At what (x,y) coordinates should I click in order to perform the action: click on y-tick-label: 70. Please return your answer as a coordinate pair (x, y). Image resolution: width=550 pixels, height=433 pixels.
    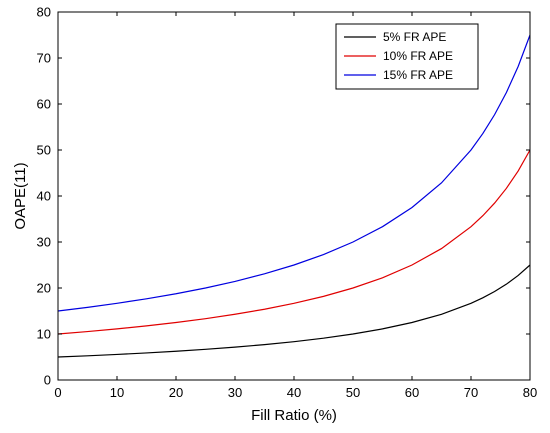
    Looking at the image, I should click on (44, 58).